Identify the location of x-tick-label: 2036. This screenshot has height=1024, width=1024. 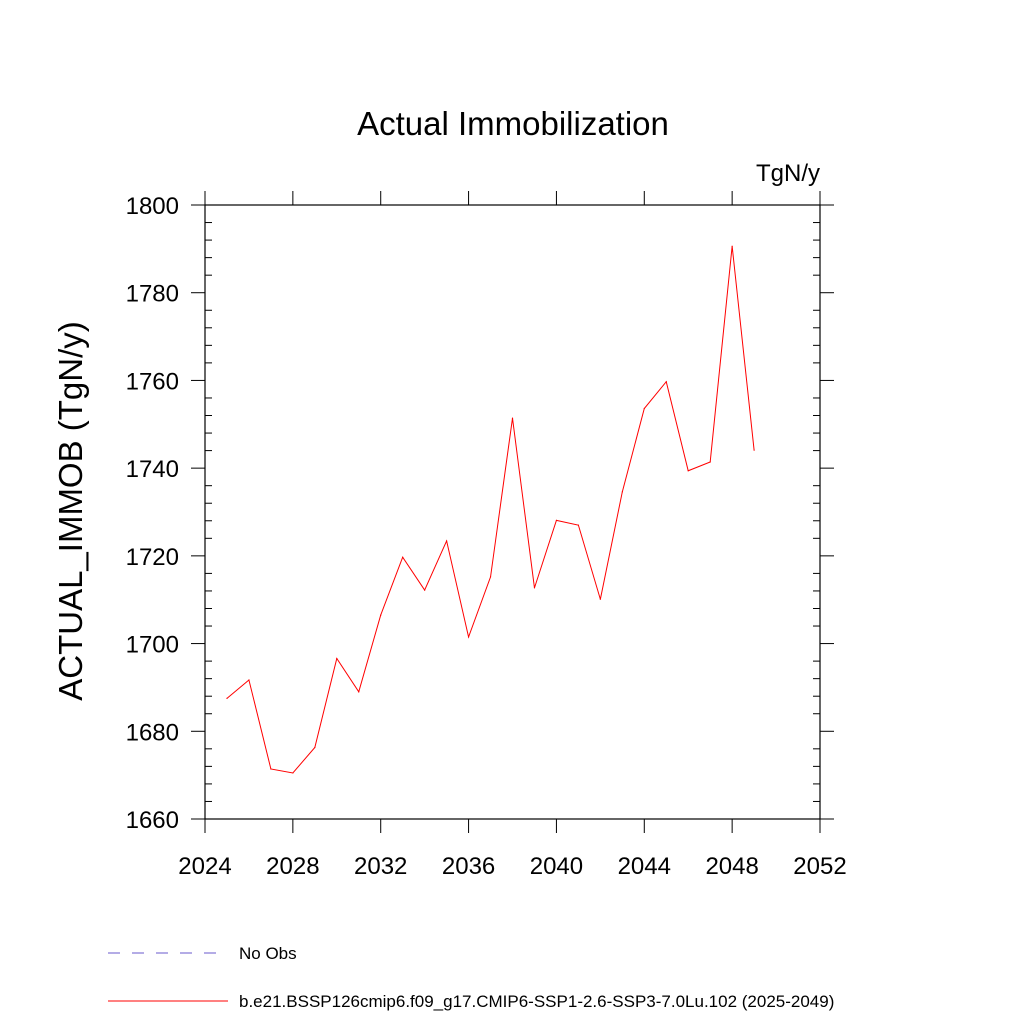
(468, 866).